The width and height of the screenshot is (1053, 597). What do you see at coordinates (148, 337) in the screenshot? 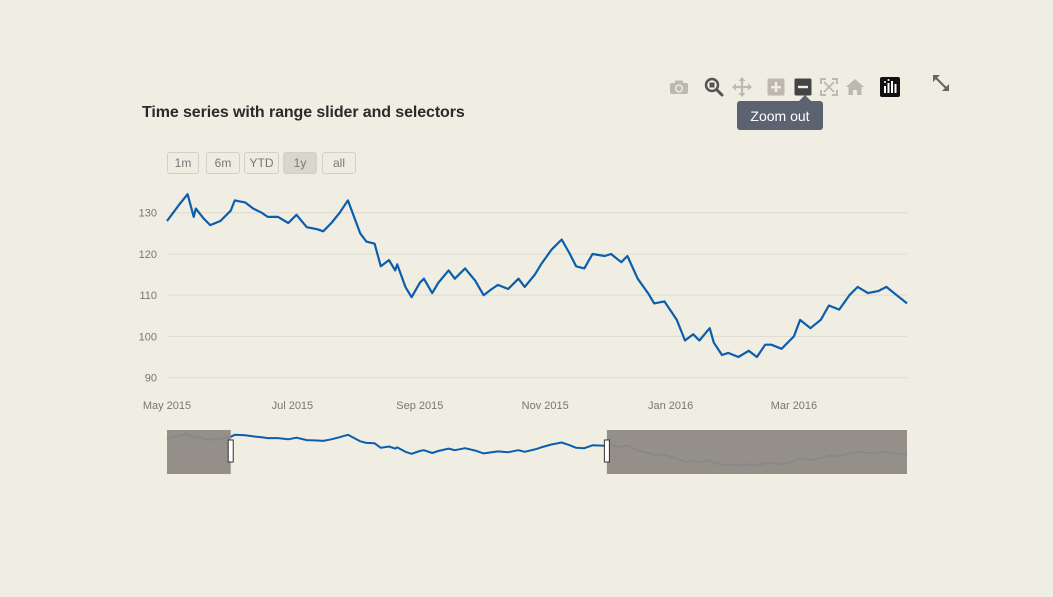
I see `y-tick-label: 100` at bounding box center [148, 337].